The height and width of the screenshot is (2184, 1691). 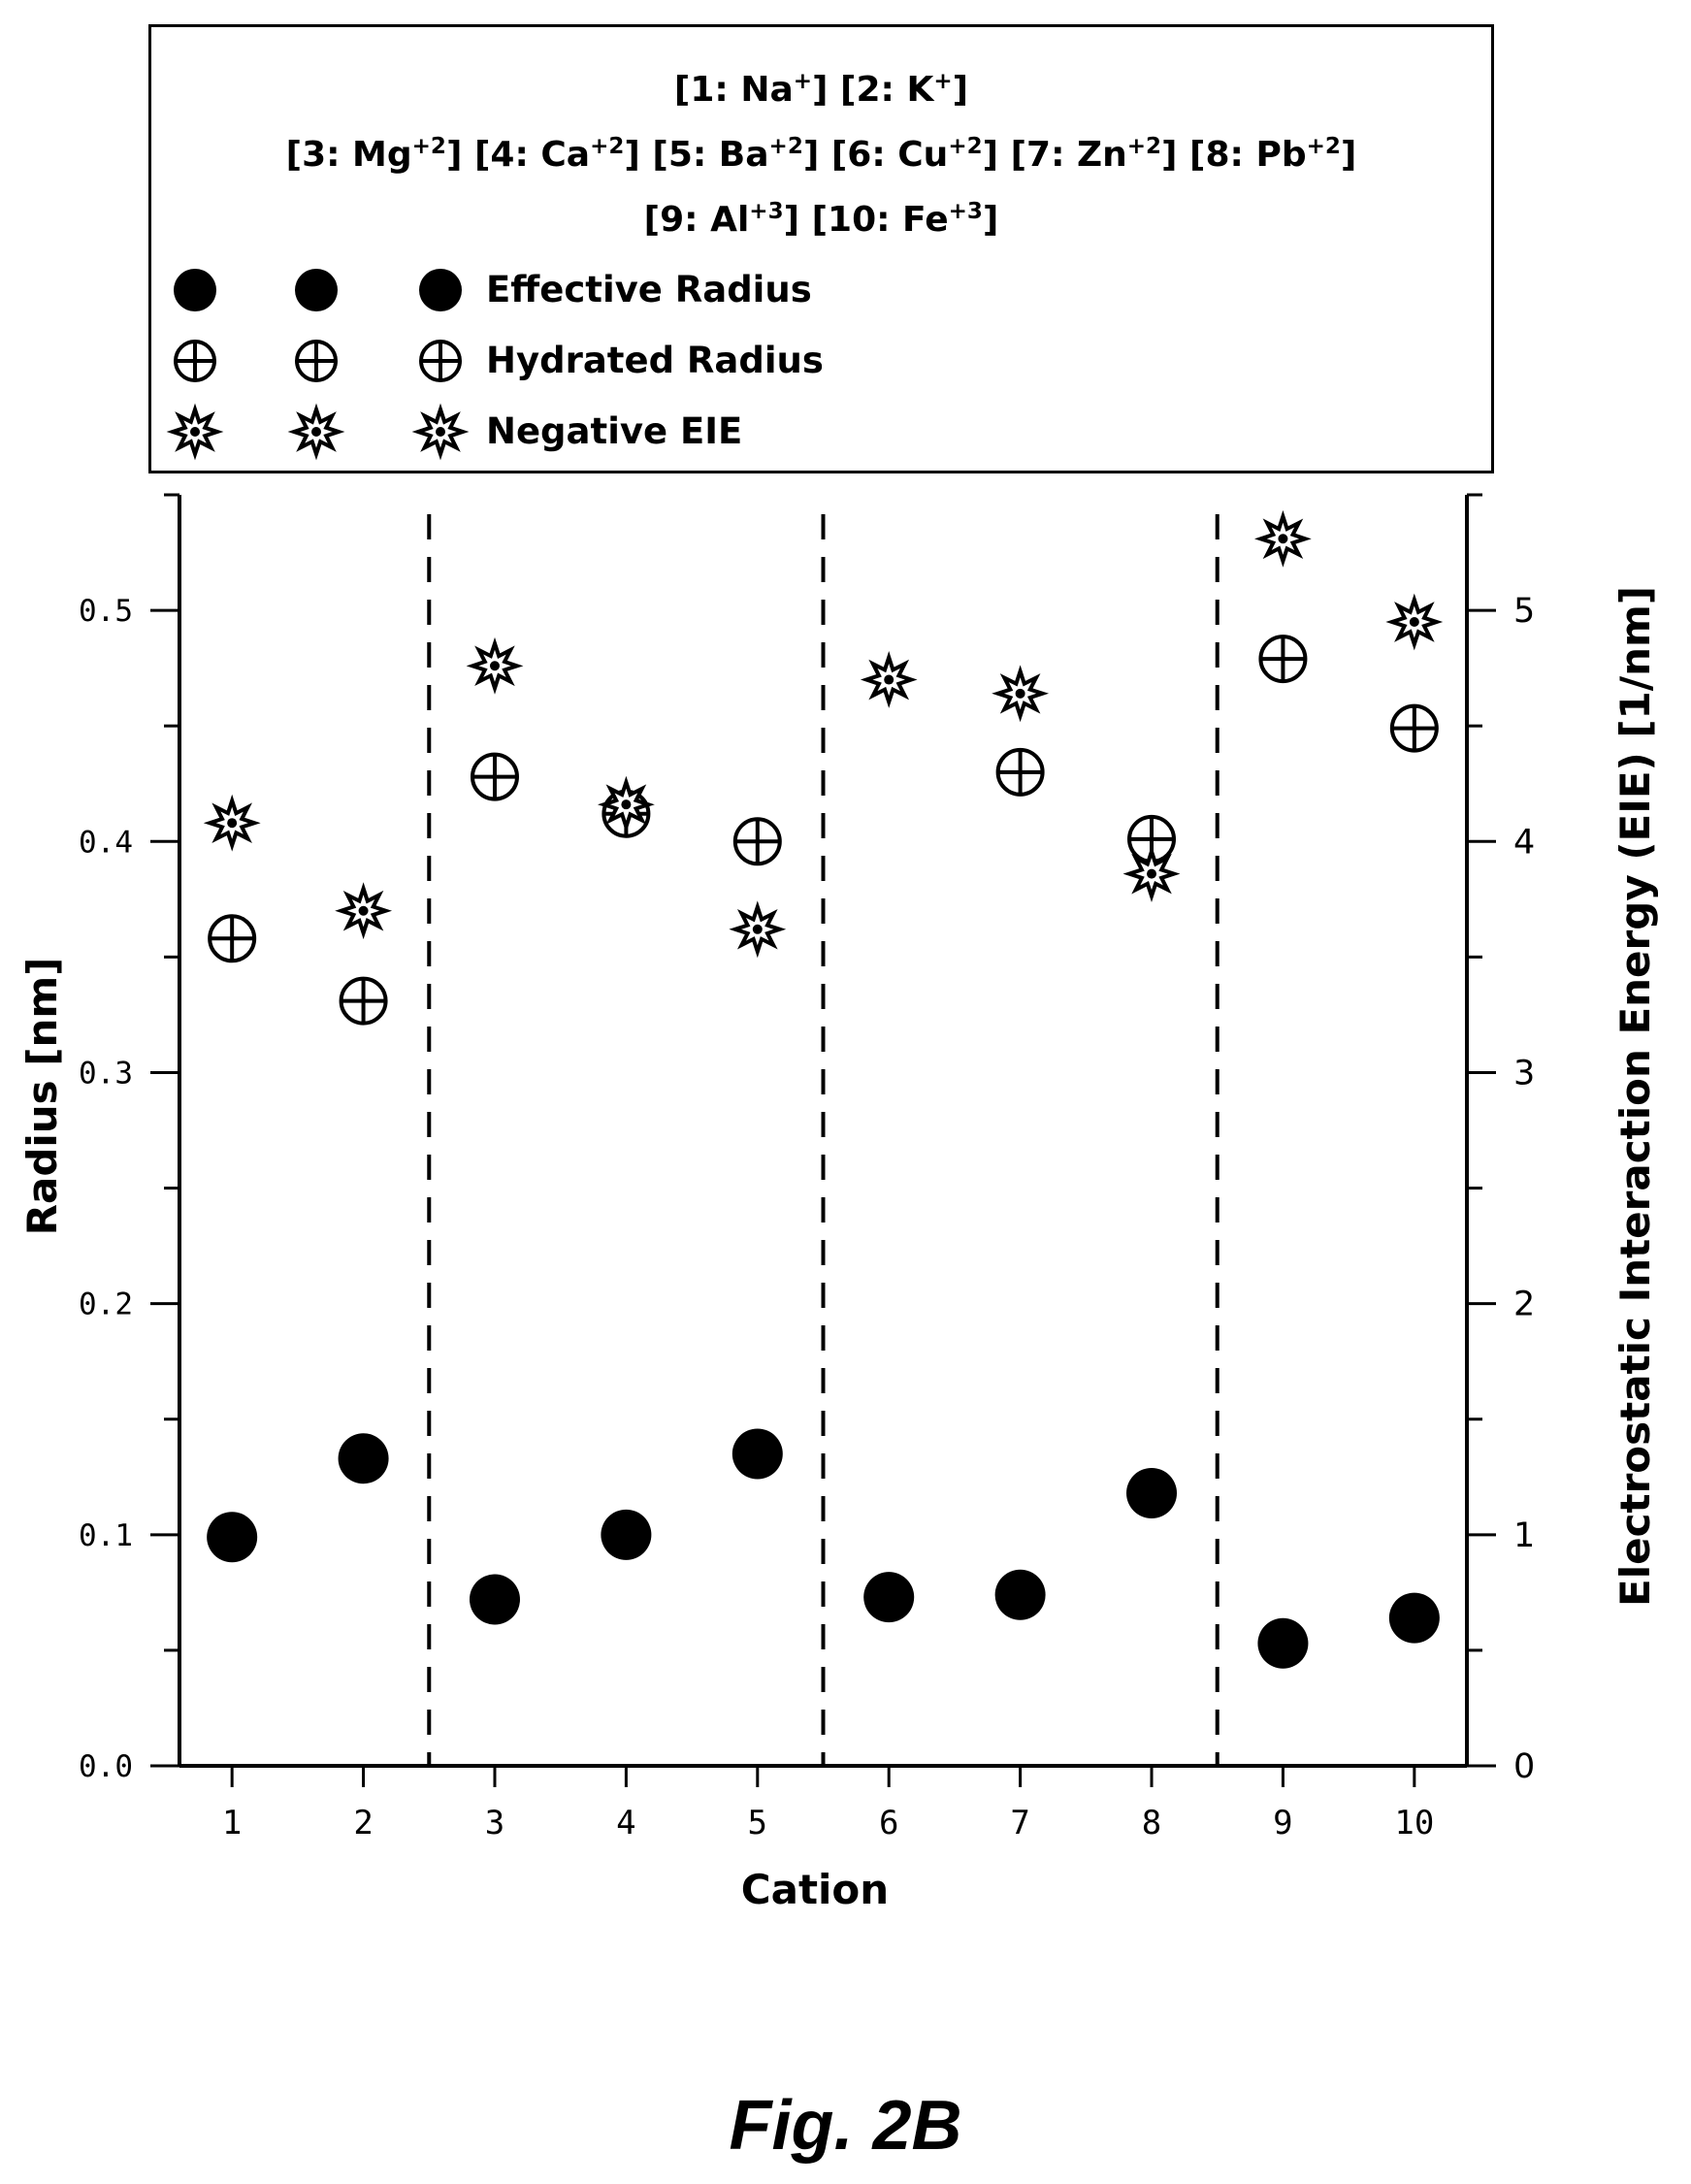 I want to click on legend-cation-label: [9: Al+3], so click(x=721, y=219).